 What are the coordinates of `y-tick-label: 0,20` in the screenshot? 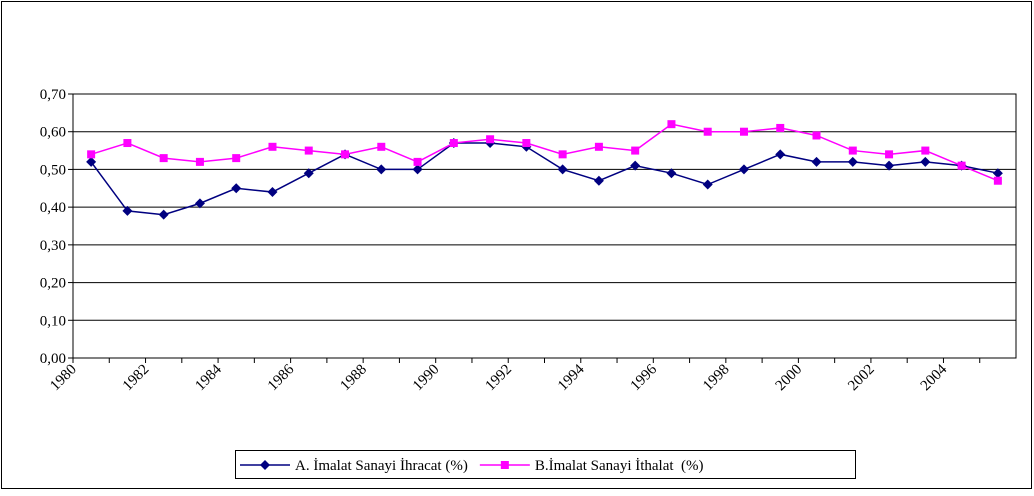 It's located at (53, 284).